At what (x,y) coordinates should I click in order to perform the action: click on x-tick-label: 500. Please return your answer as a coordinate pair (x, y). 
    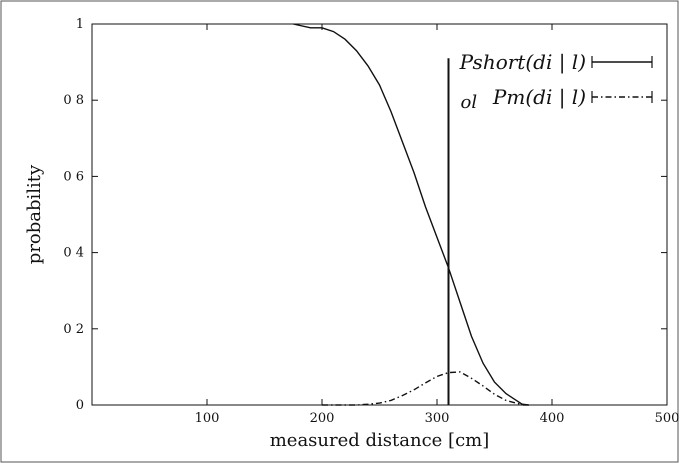
    Looking at the image, I should click on (667, 418).